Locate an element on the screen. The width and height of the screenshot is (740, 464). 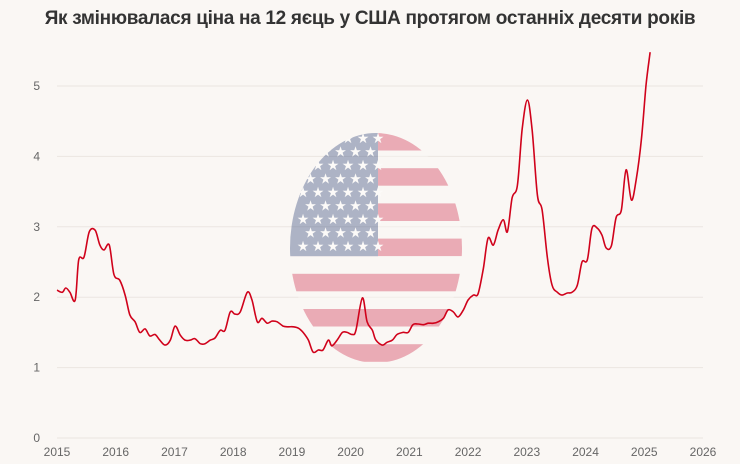
x-tick-label: 2026 is located at coordinates (703, 452).